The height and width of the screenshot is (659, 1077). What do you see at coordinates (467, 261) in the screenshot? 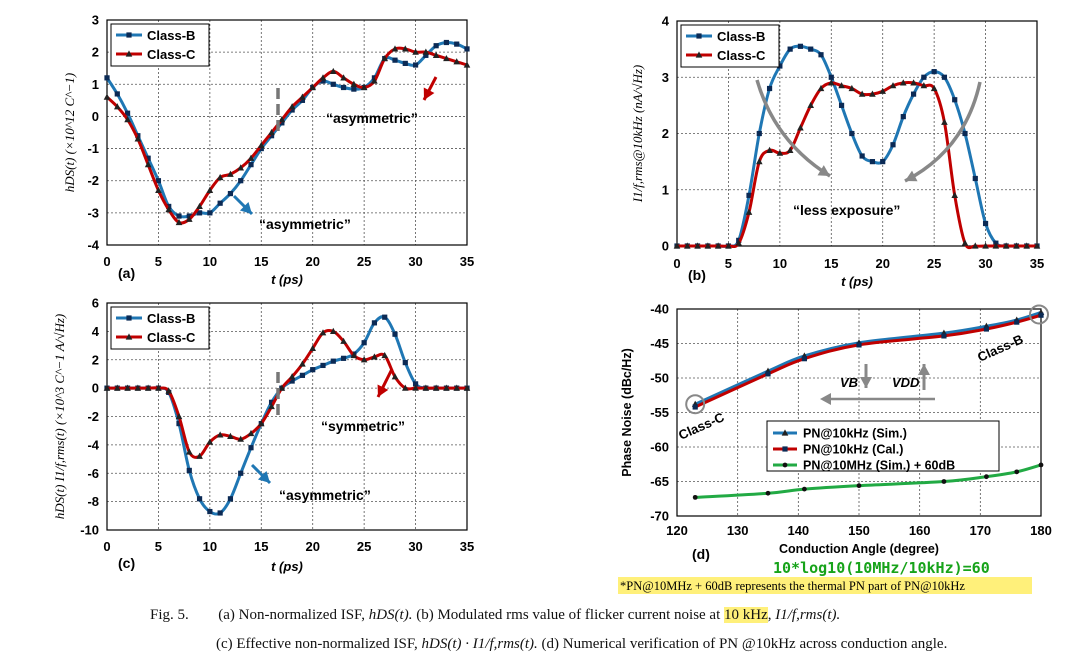
I see `x-tick-label: 35` at bounding box center [467, 261].